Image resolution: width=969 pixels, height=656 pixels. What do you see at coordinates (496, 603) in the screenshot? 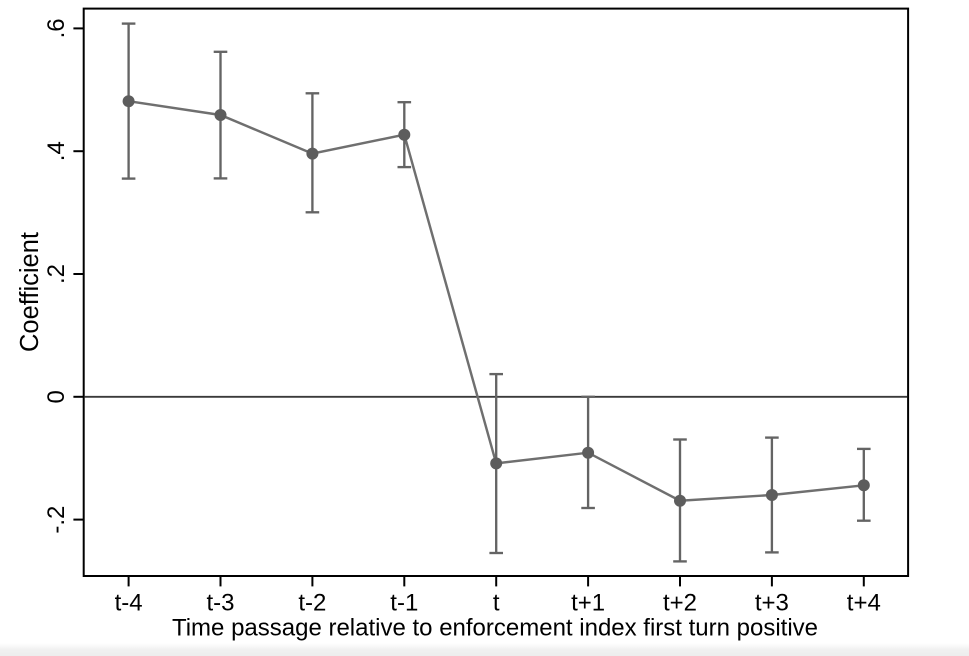
I see `svg-text: t` at bounding box center [496, 603].